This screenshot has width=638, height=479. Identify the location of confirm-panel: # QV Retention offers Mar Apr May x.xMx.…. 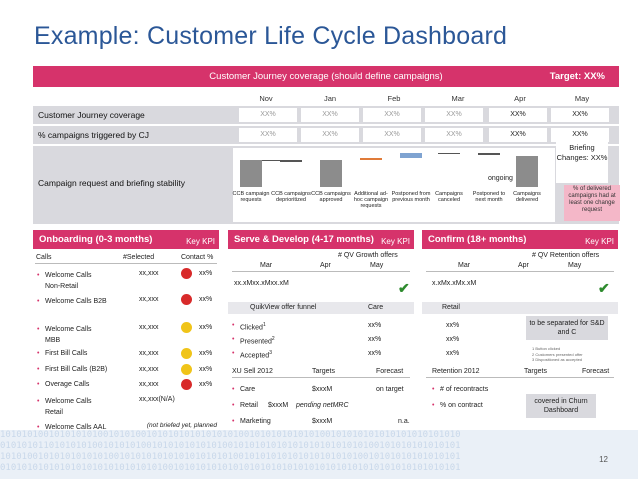
(520, 346).